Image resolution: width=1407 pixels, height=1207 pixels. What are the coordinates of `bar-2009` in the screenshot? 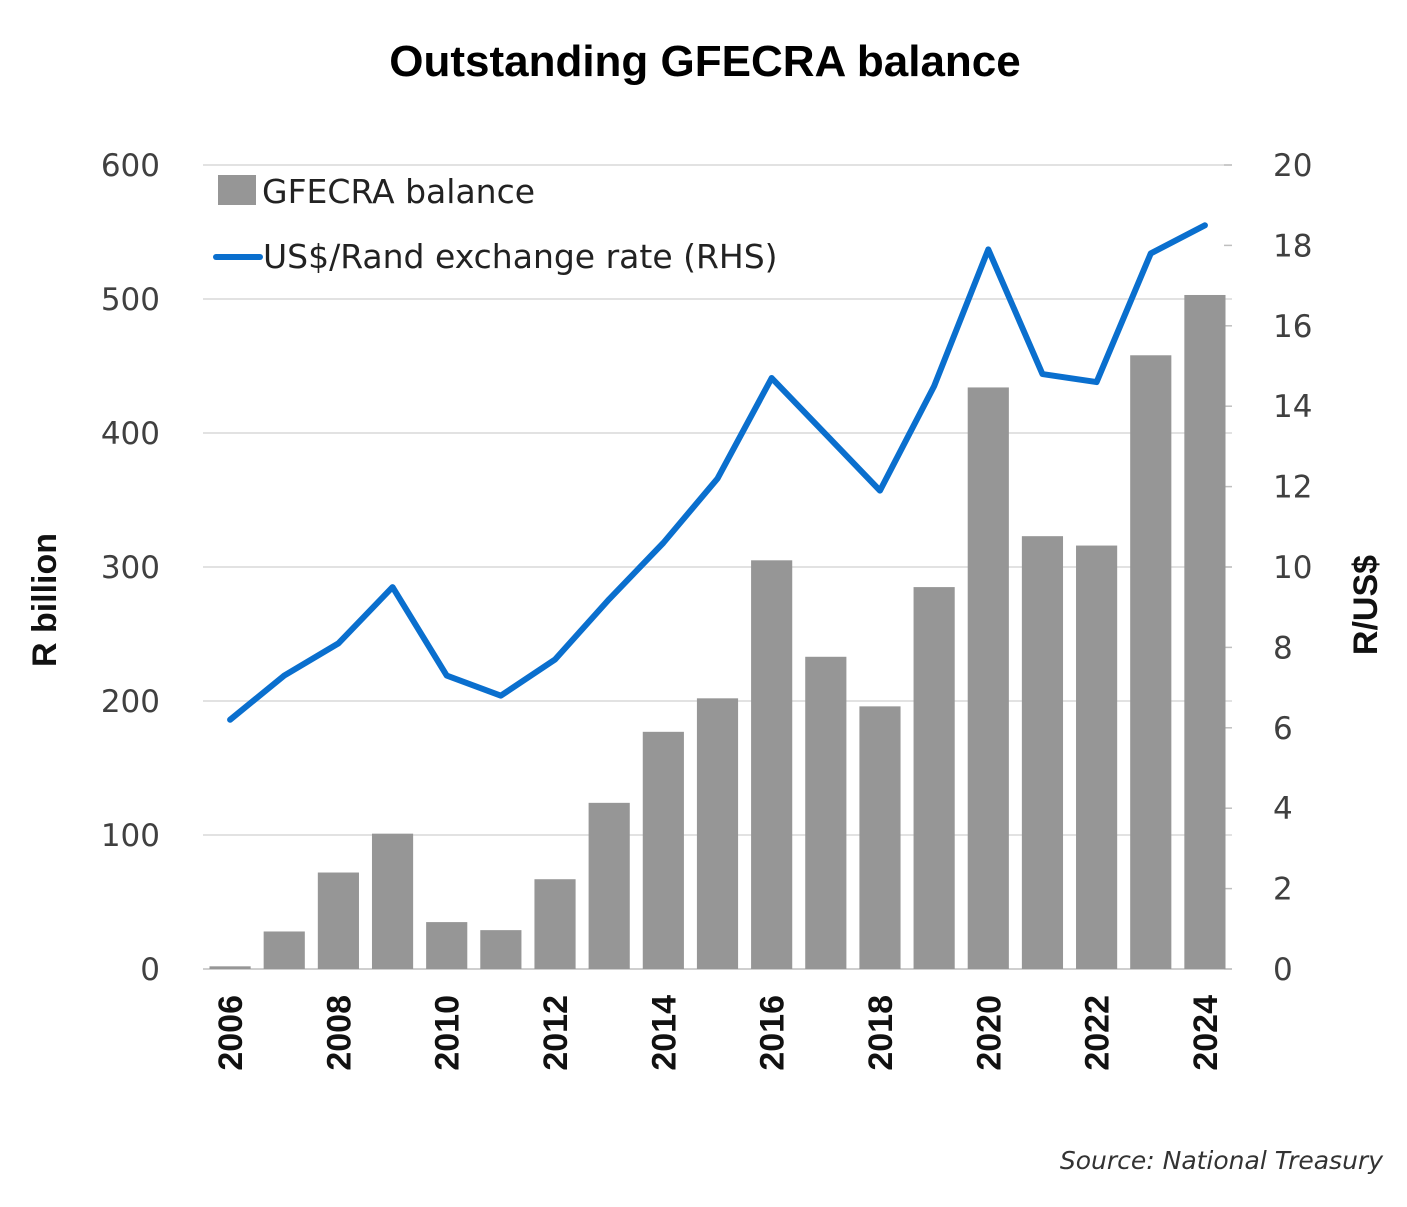 It's located at (392, 901).